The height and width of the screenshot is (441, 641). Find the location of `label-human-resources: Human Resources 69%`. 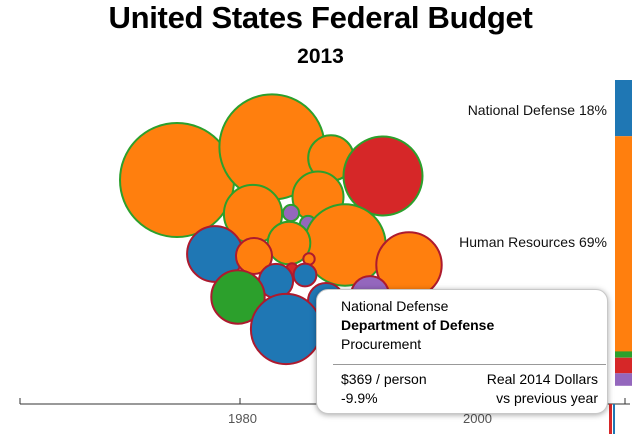

label-human-resources: Human Resources 69% is located at coordinates (533, 242).